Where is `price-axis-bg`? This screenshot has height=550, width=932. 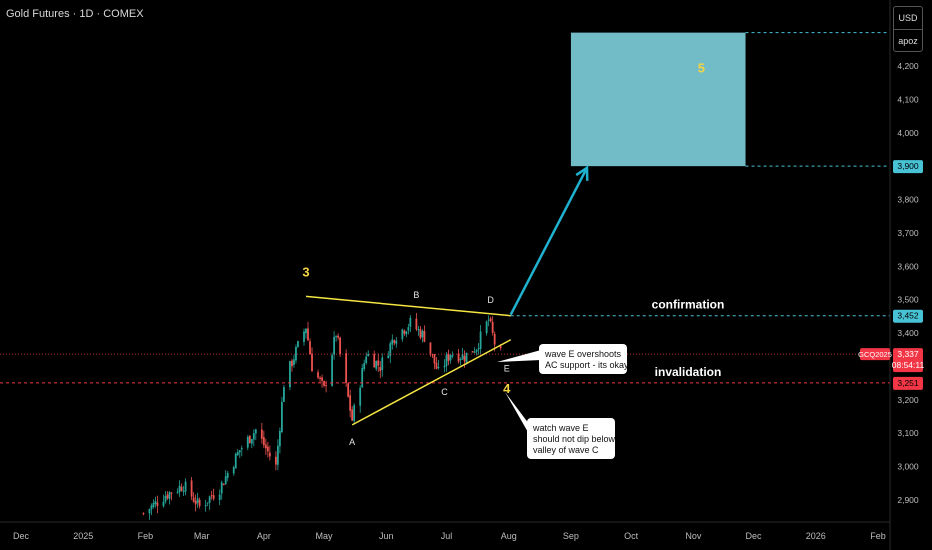
price-axis-bg is located at coordinates (911, 275).